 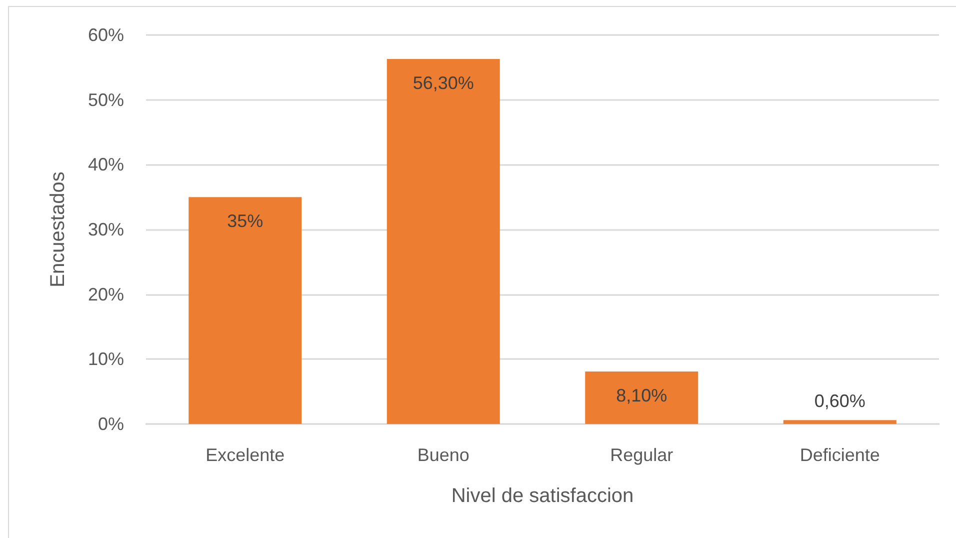 What do you see at coordinates (840, 401) in the screenshot?
I see `data-label: 0,60%` at bounding box center [840, 401].